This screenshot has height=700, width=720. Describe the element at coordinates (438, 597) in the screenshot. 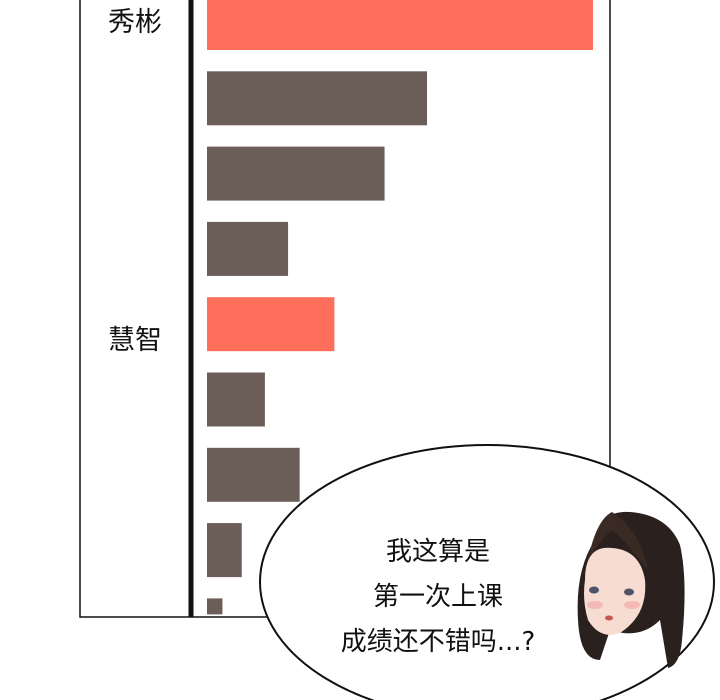

I see `bubble-line-2: 第一次上课` at that location.